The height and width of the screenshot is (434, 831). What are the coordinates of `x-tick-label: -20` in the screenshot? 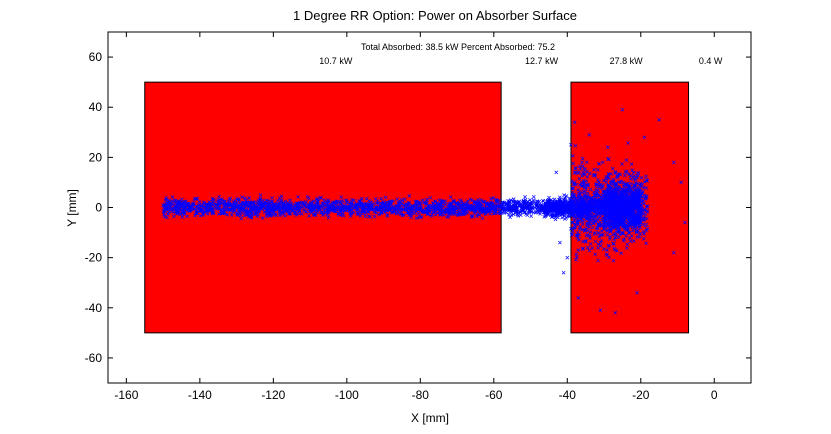 It's located at (641, 395).